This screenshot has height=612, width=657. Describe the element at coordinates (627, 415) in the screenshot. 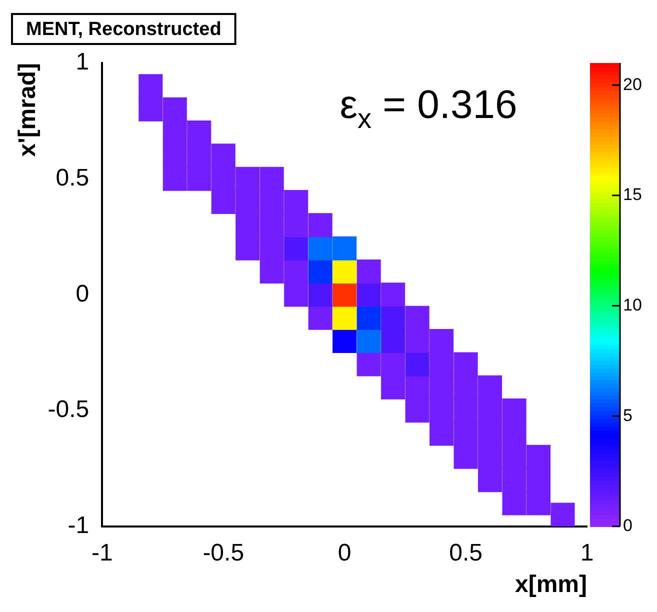

I see `color-bar-label: 5` at that location.